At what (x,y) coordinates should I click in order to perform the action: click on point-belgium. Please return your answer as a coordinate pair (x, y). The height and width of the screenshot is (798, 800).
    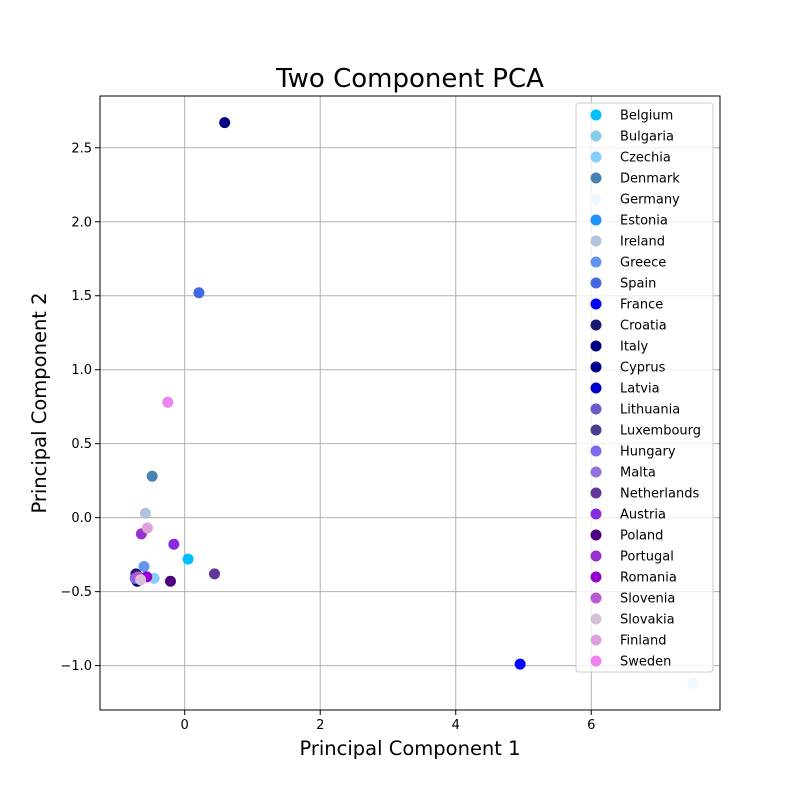
    Looking at the image, I should click on (188, 559).